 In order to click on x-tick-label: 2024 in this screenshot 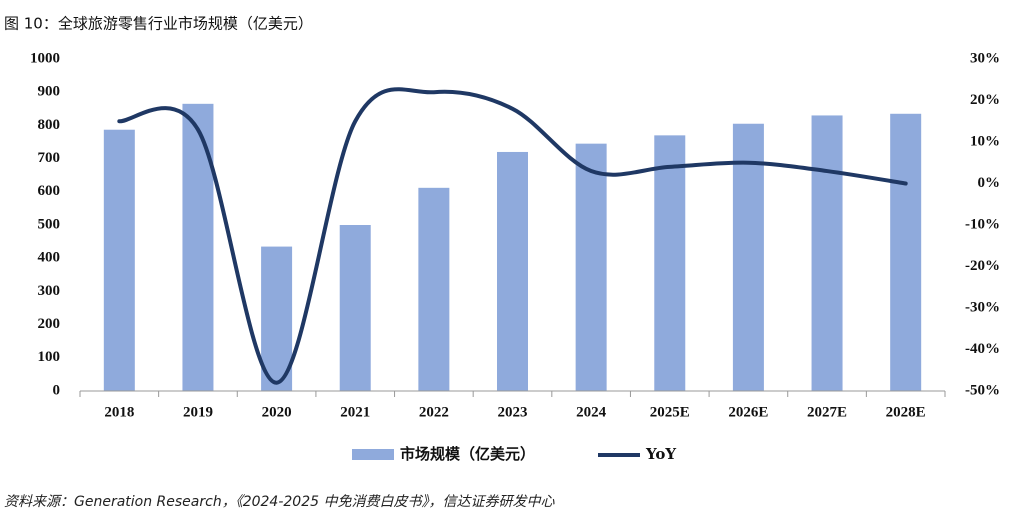, I will do `click(591, 412)`.